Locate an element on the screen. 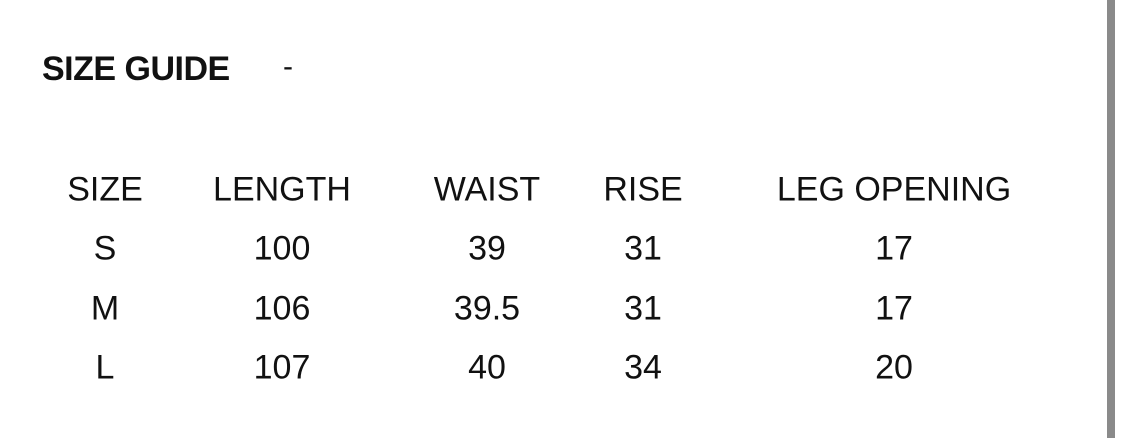 The image size is (1125, 438). column-header: LEG OPENING is located at coordinates (894, 189).